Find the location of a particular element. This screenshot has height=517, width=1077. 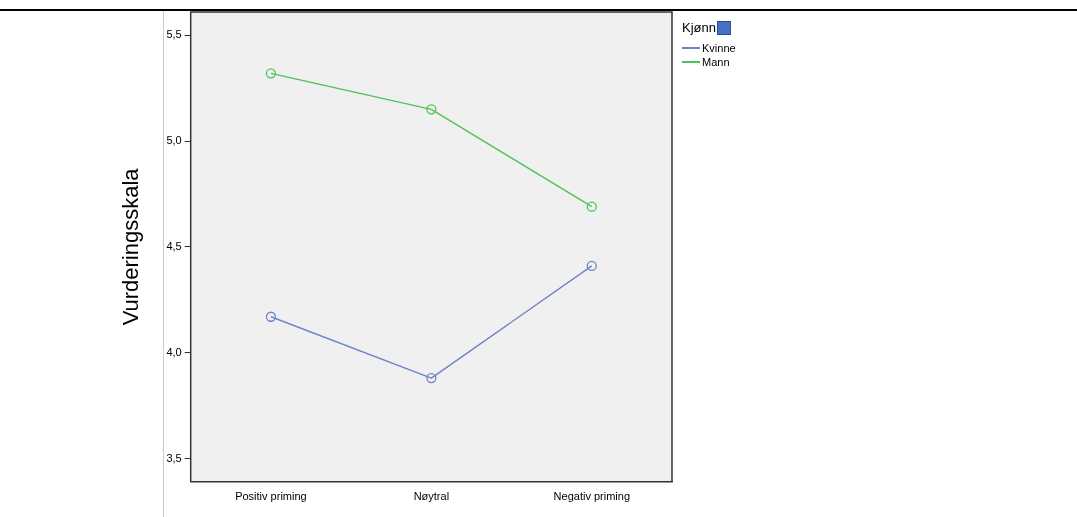

y-tick-label: 3,5 is located at coordinates (174, 457).